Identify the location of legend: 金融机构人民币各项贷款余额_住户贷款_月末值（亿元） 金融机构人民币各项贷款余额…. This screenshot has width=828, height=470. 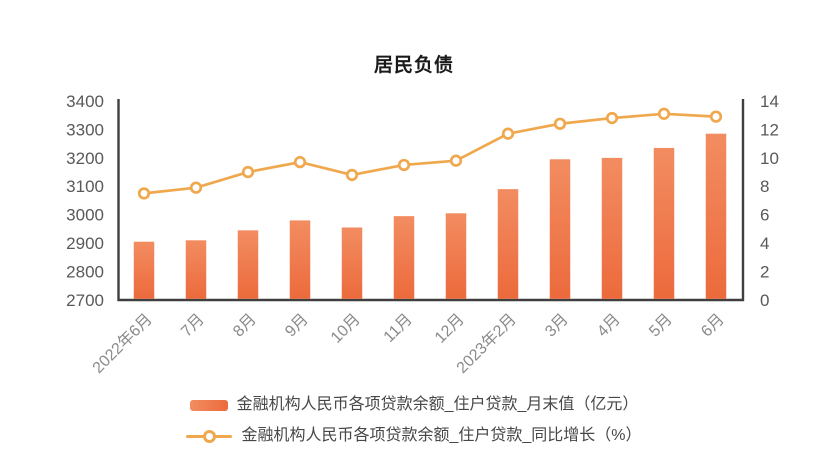
(414, 420).